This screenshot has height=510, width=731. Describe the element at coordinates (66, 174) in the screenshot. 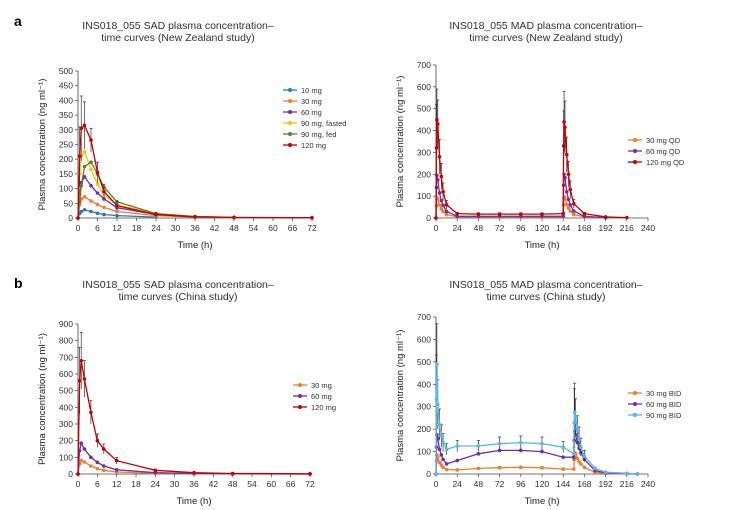

I see `y-tick-label: 150` at that location.